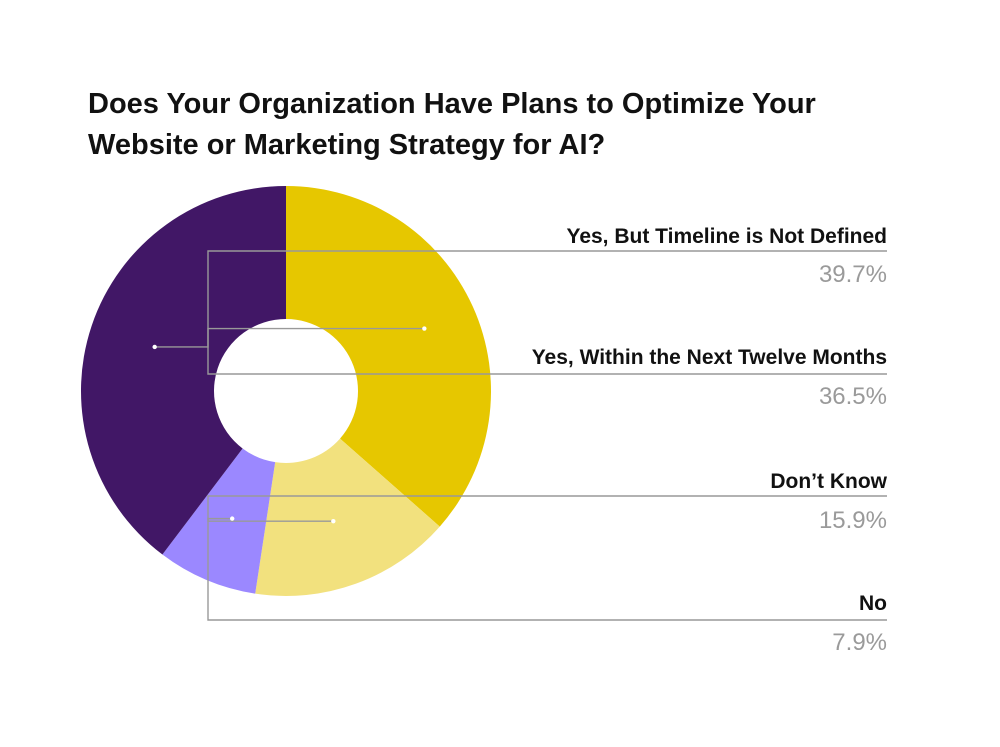 This screenshot has height=747, width=1000. I want to click on leader-line-yes-but-timeline-is-not-defined, so click(520, 299).